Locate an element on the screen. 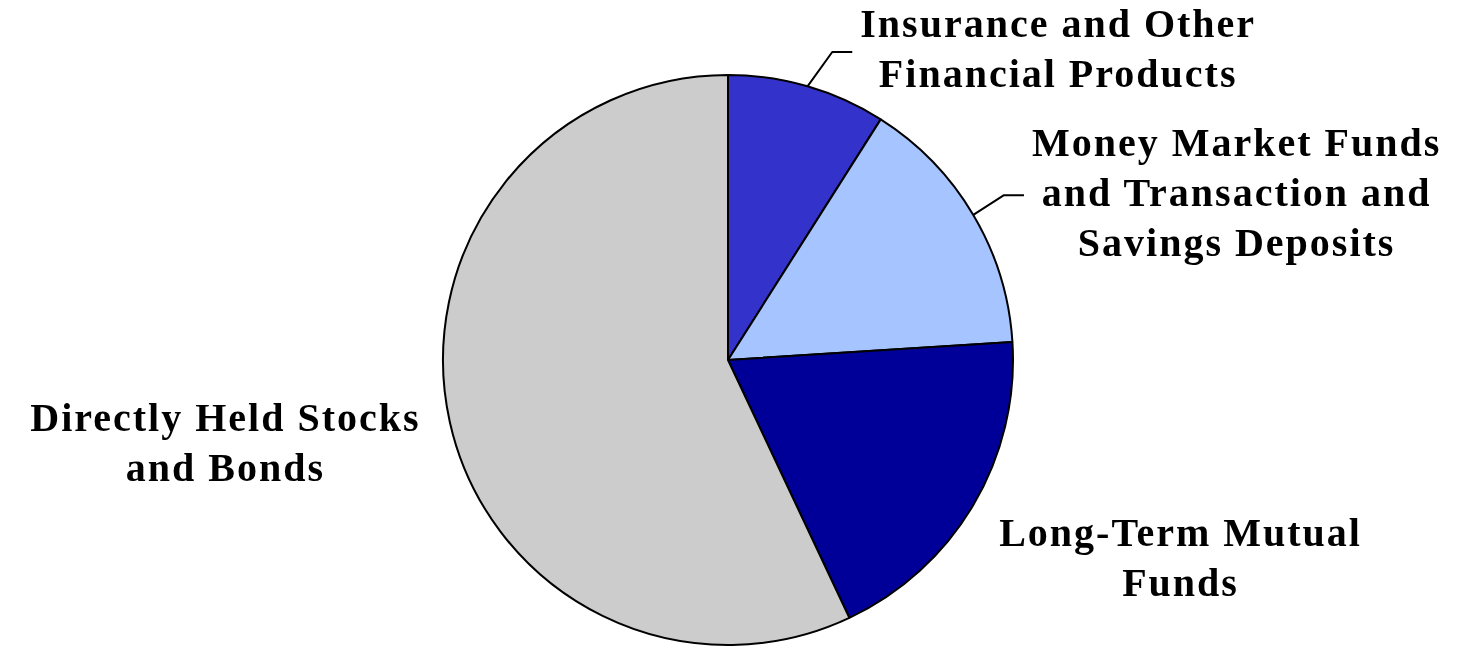  slice-label: Directly Held Stocks and Bonds is located at coordinates (225, 443).